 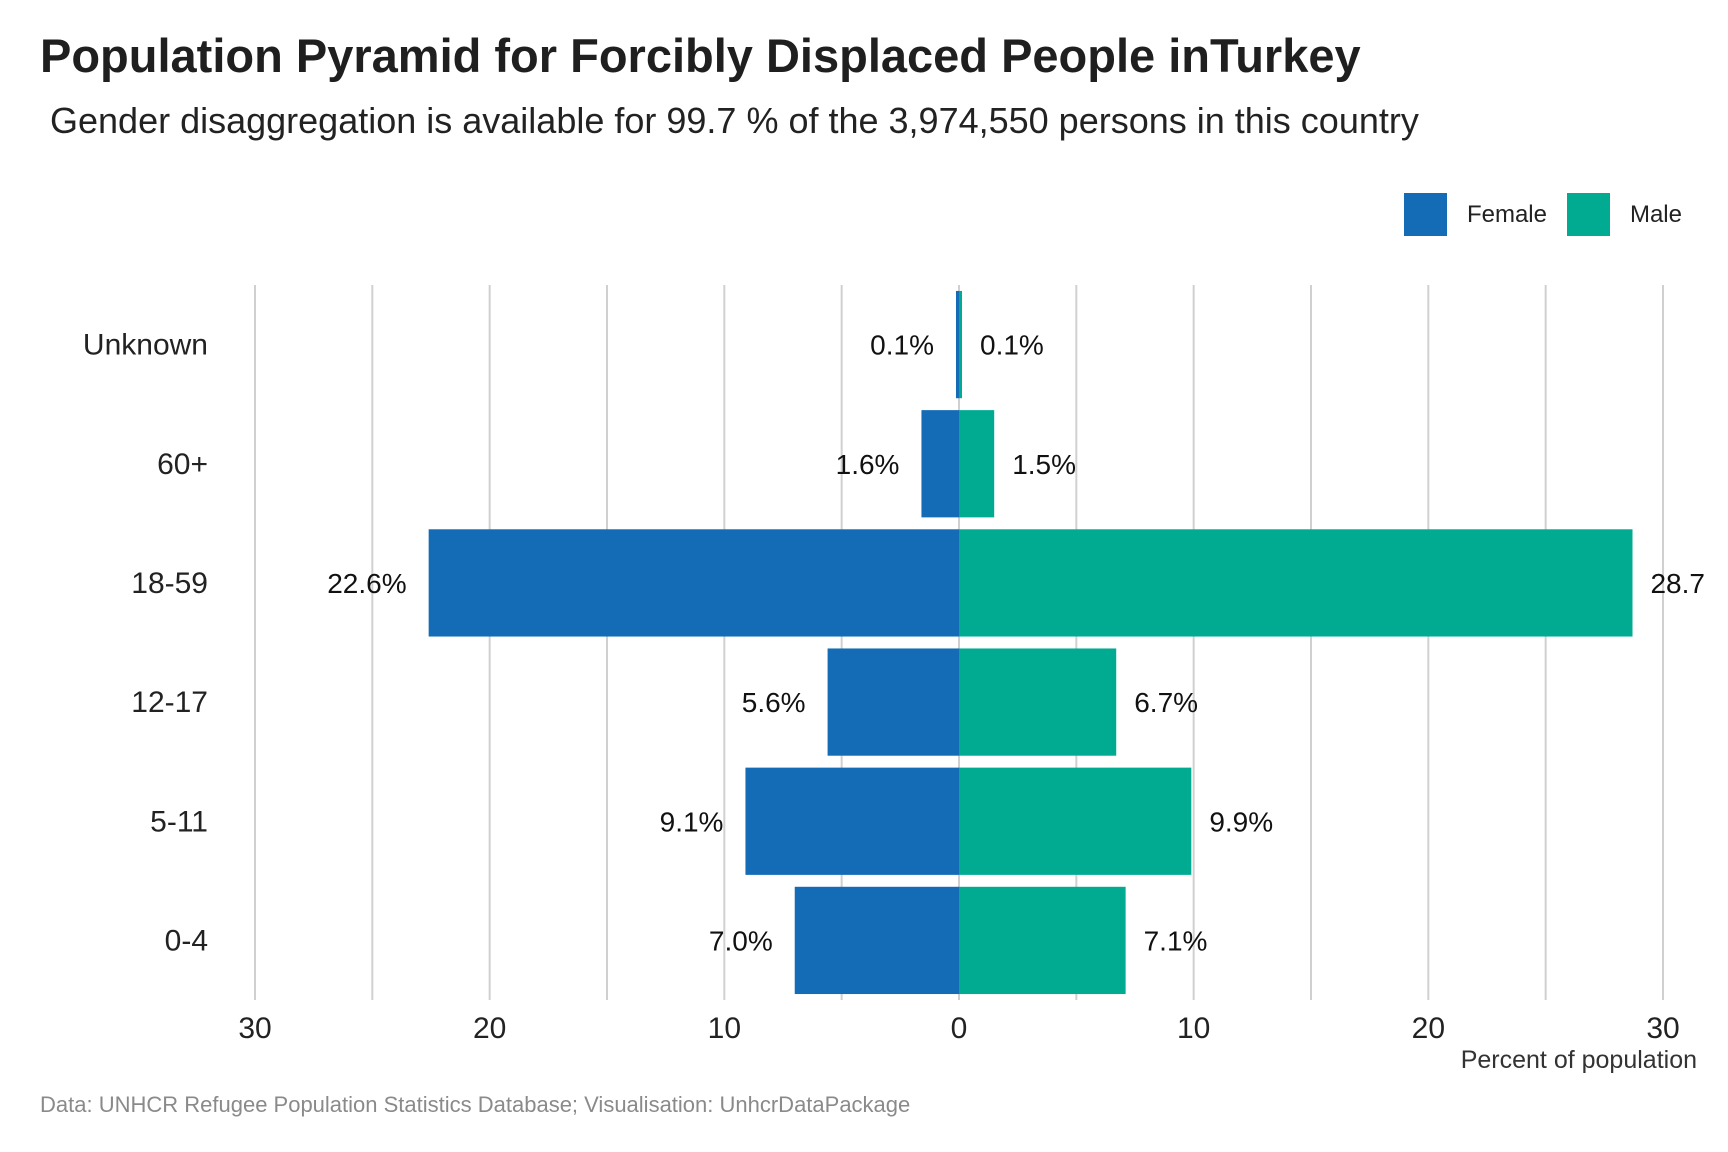 What do you see at coordinates (868, 464) in the screenshot?
I see `value-label-female: 1.6%` at bounding box center [868, 464].